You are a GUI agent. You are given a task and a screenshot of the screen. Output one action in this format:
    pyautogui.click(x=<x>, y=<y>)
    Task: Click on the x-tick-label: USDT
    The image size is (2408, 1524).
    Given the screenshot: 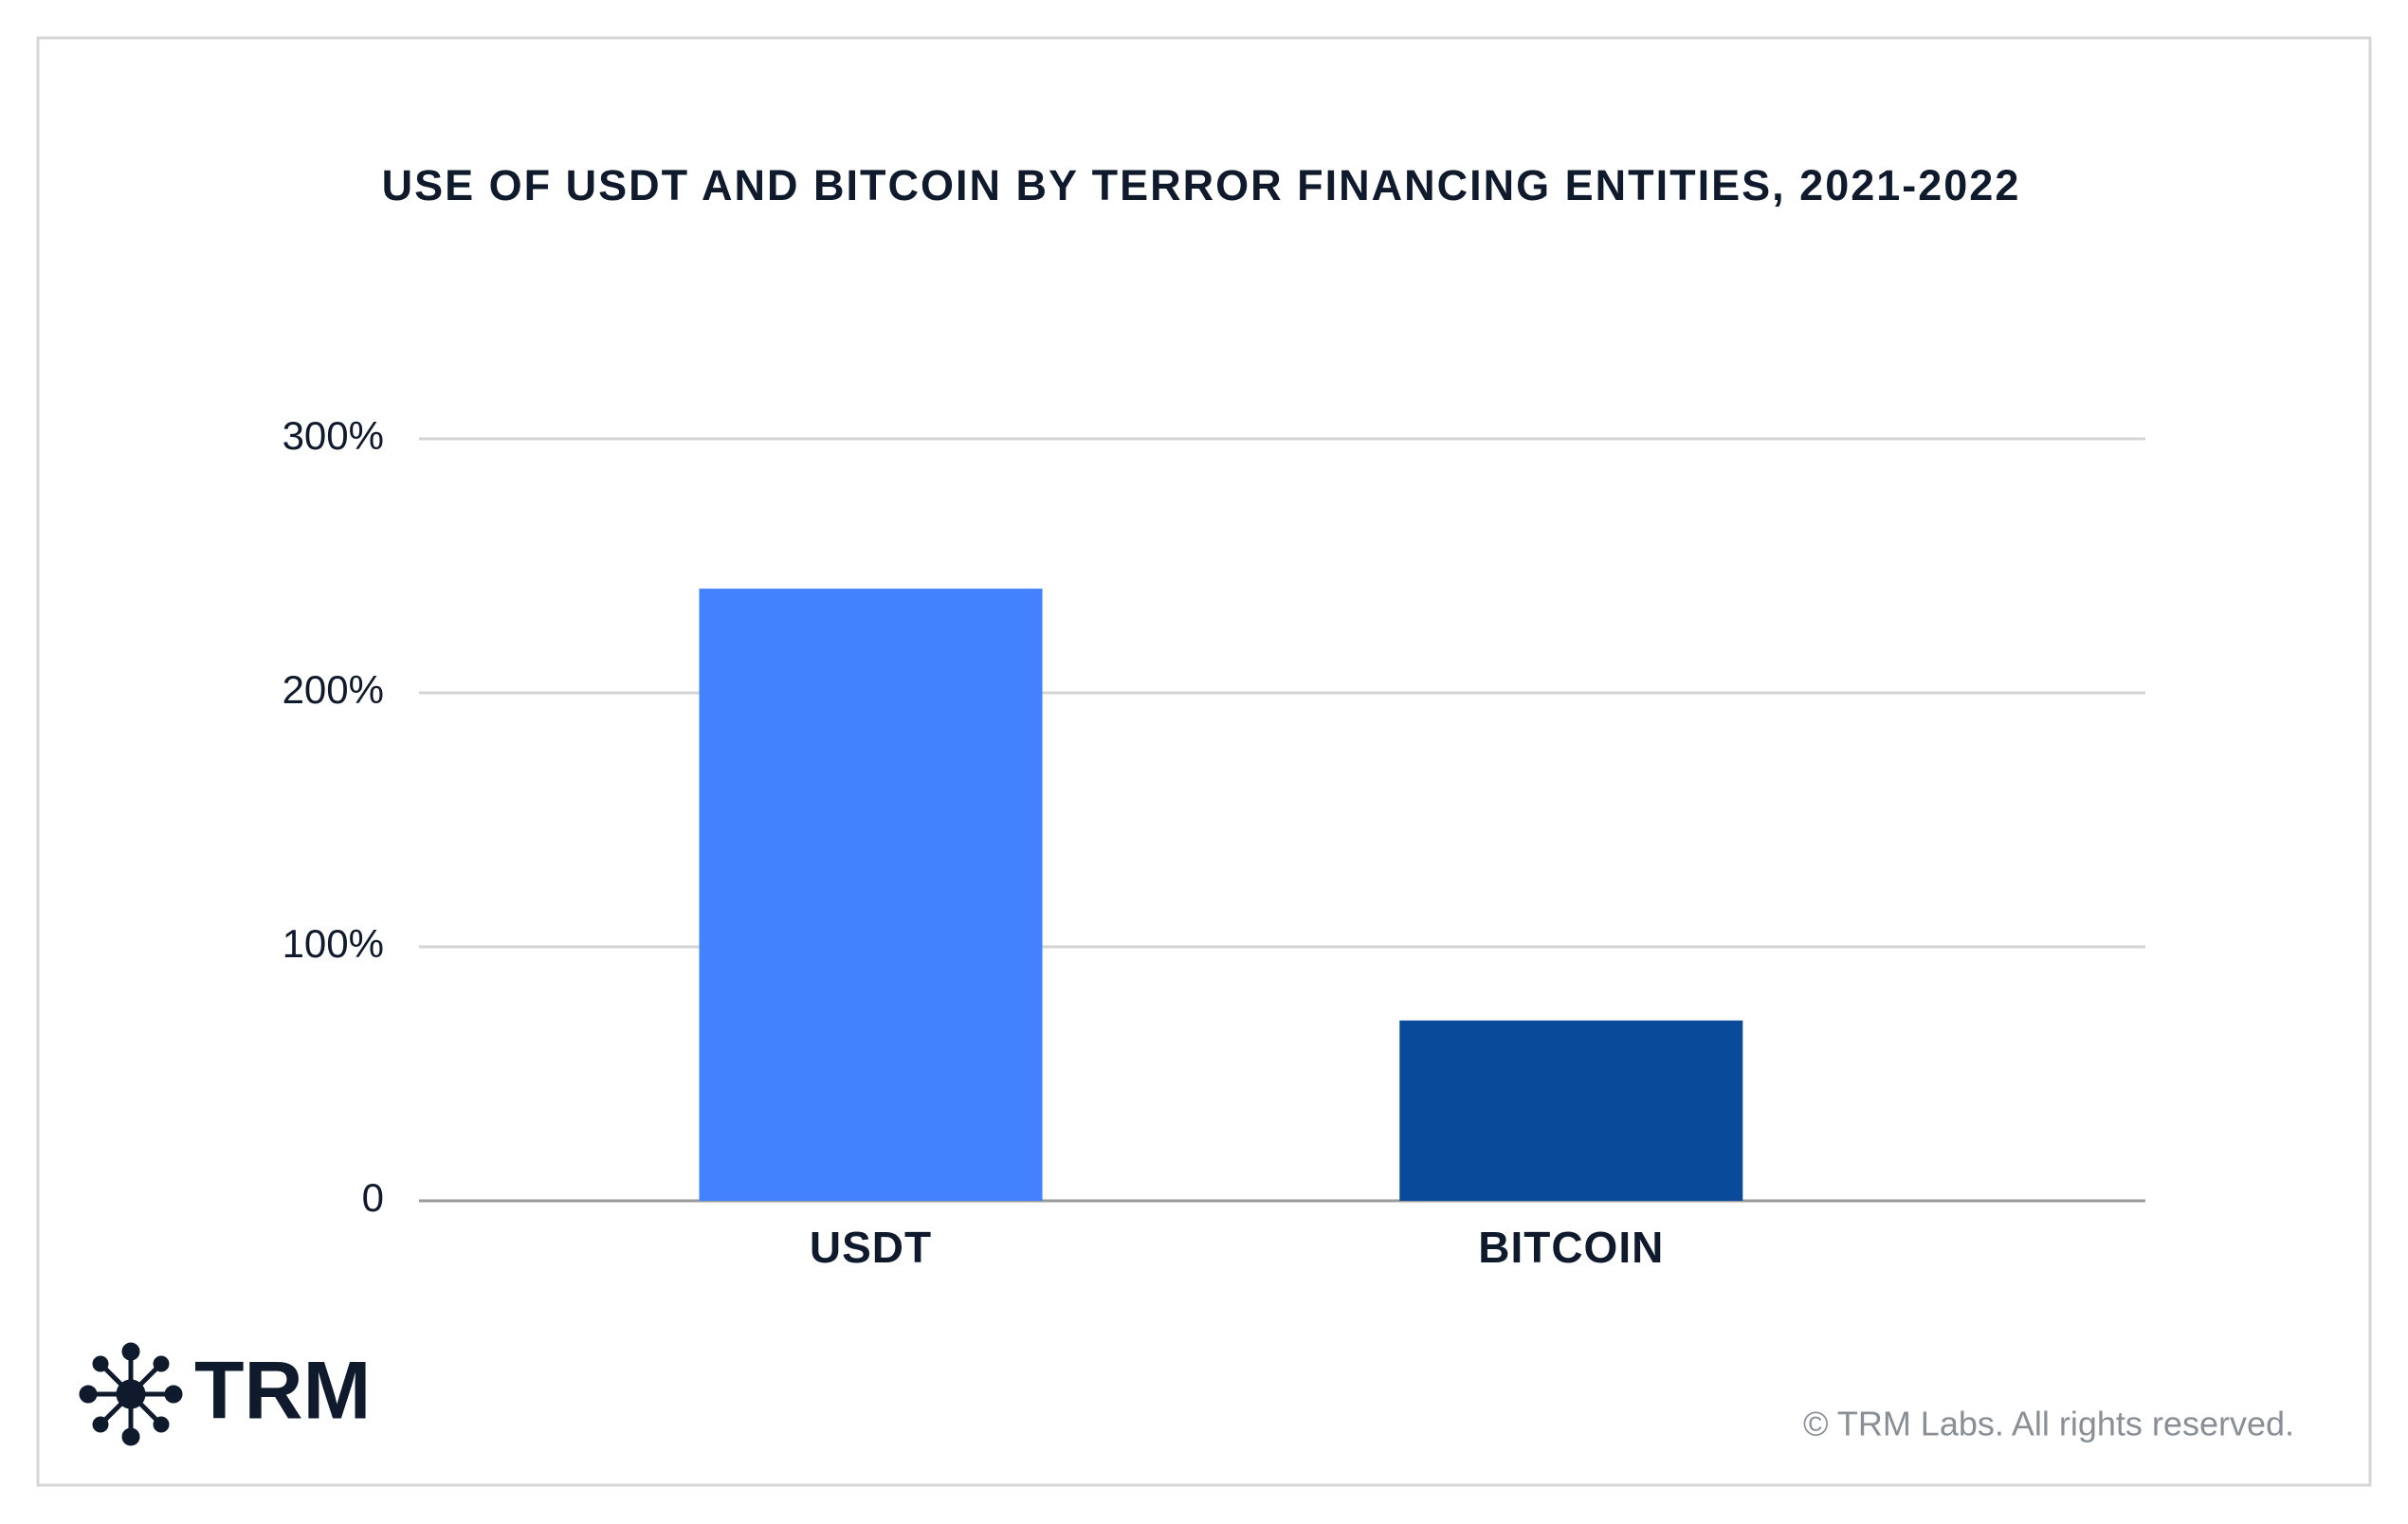 What is the action you would take?
    pyautogui.click(x=871, y=1247)
    